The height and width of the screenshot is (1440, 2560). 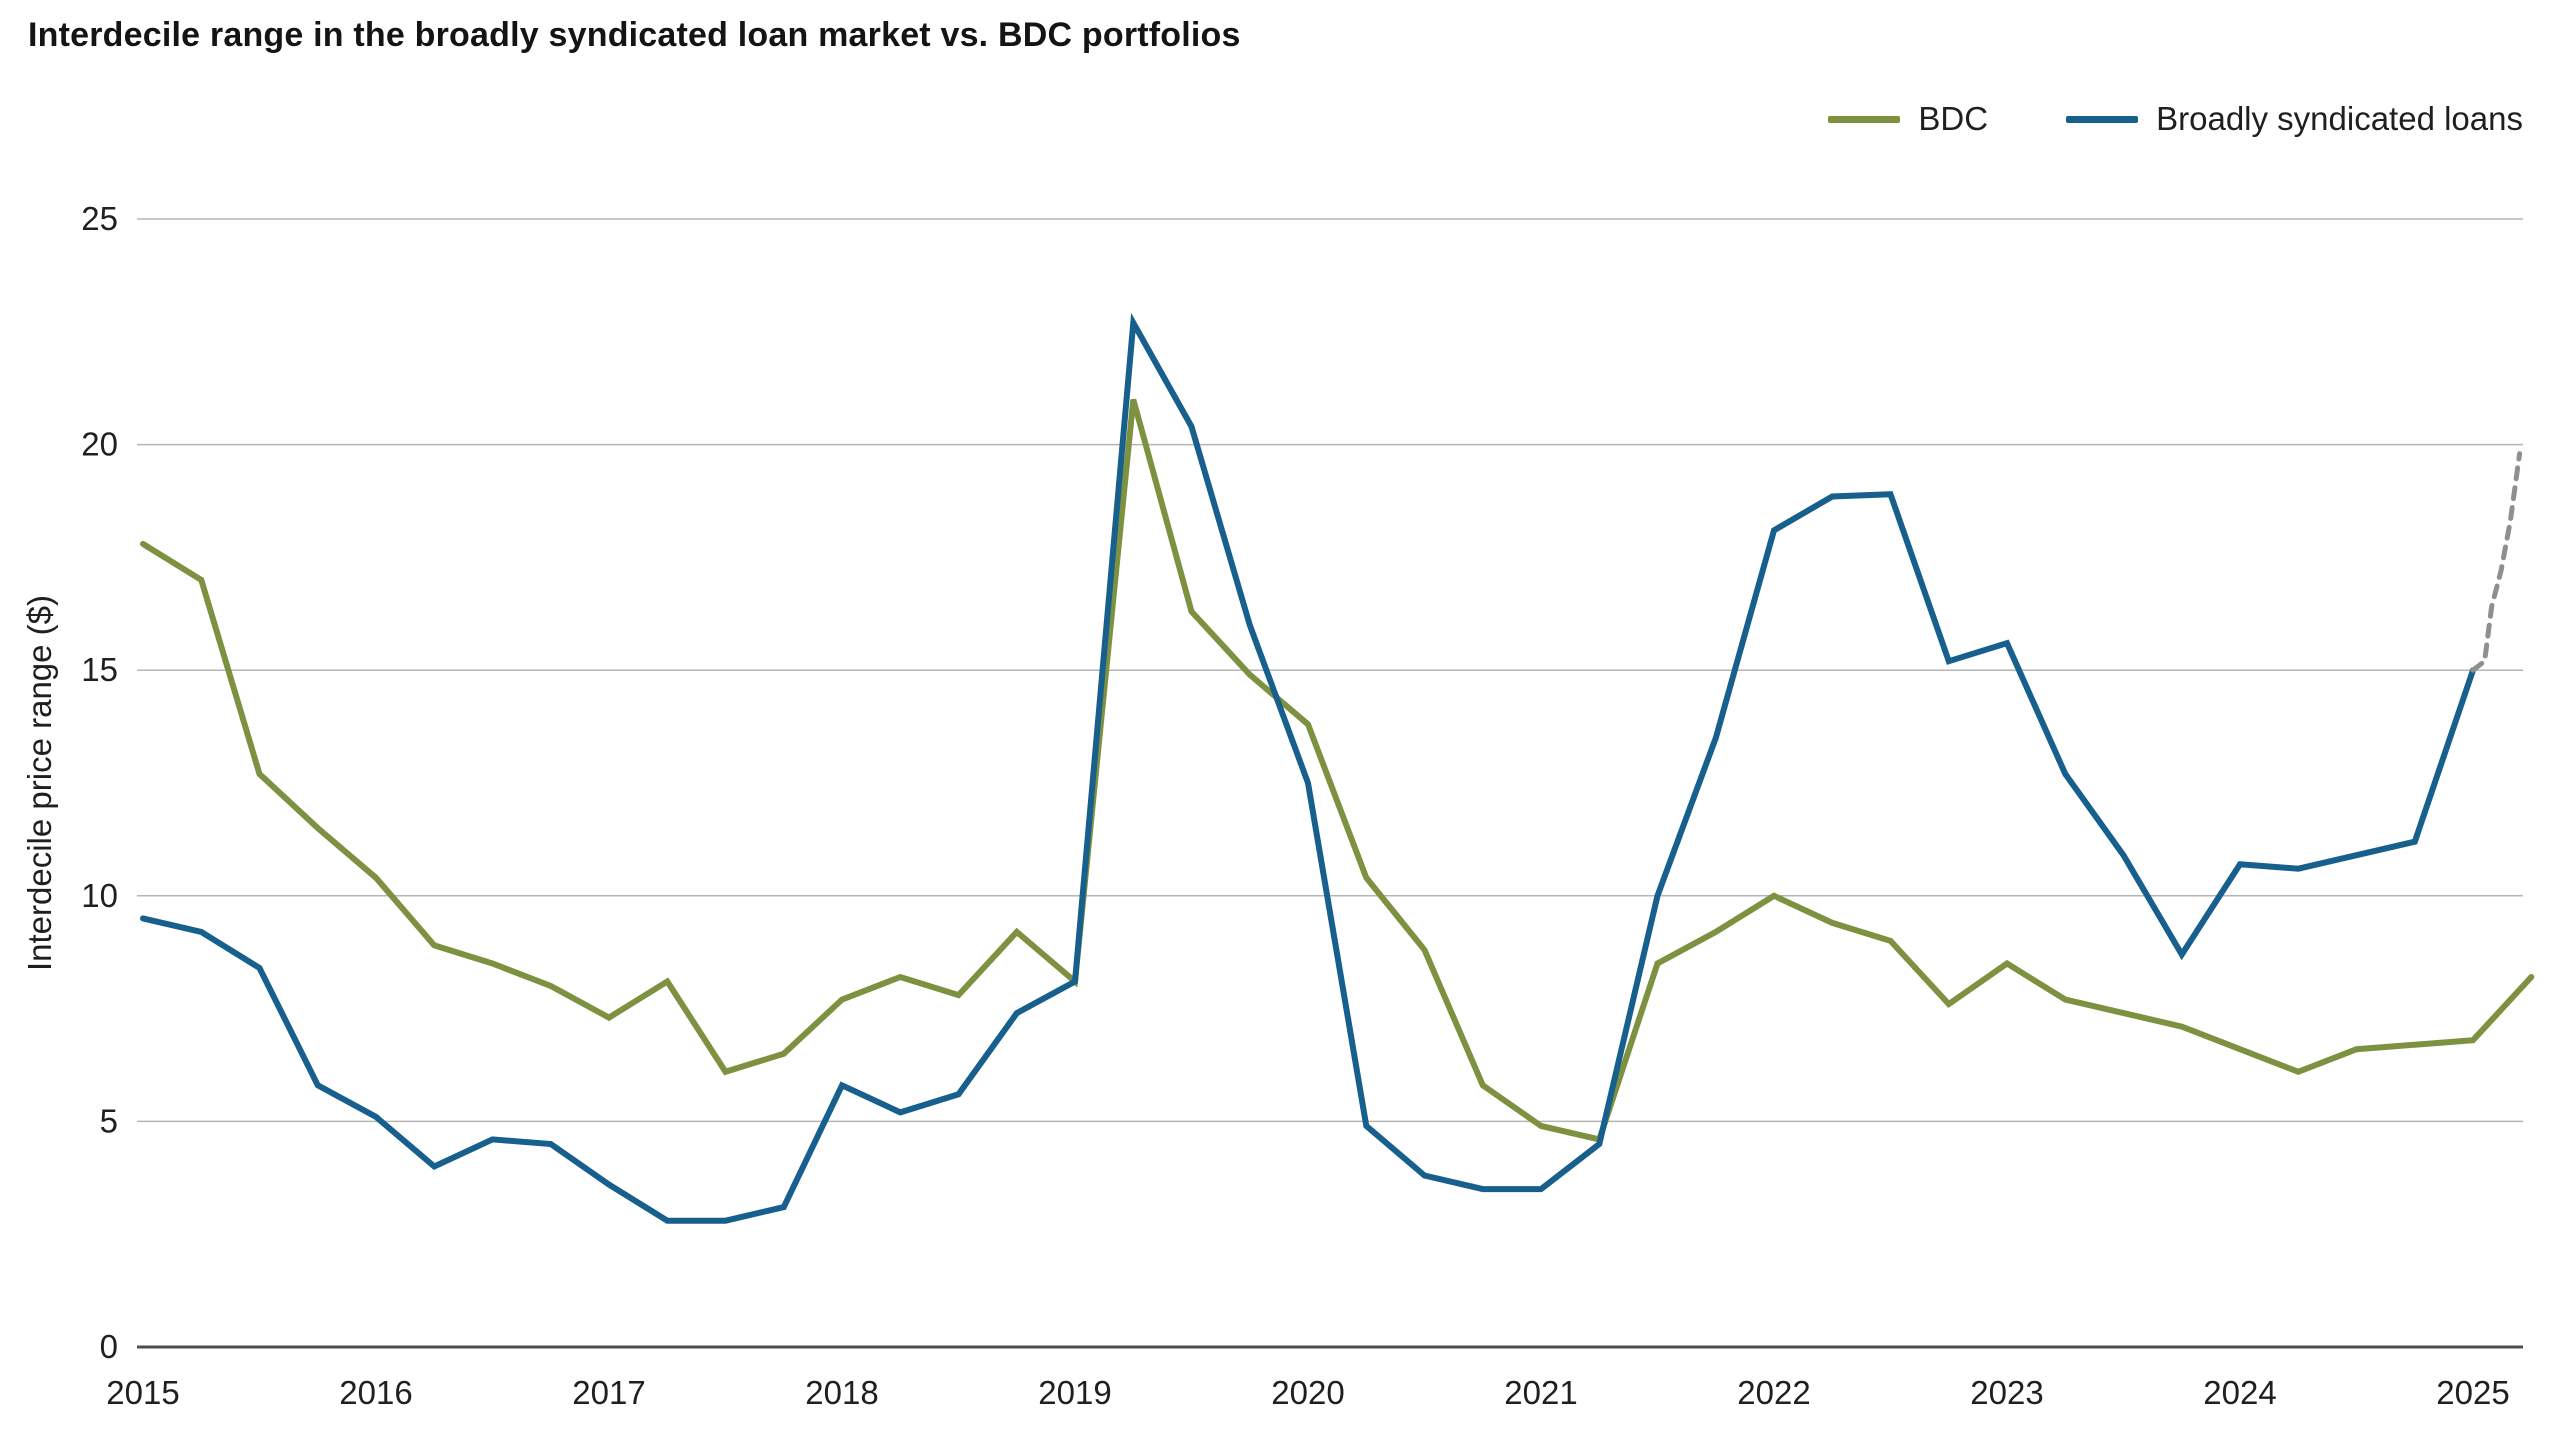 What do you see at coordinates (1864, 119) in the screenshot?
I see `bdc-line-swatch` at bounding box center [1864, 119].